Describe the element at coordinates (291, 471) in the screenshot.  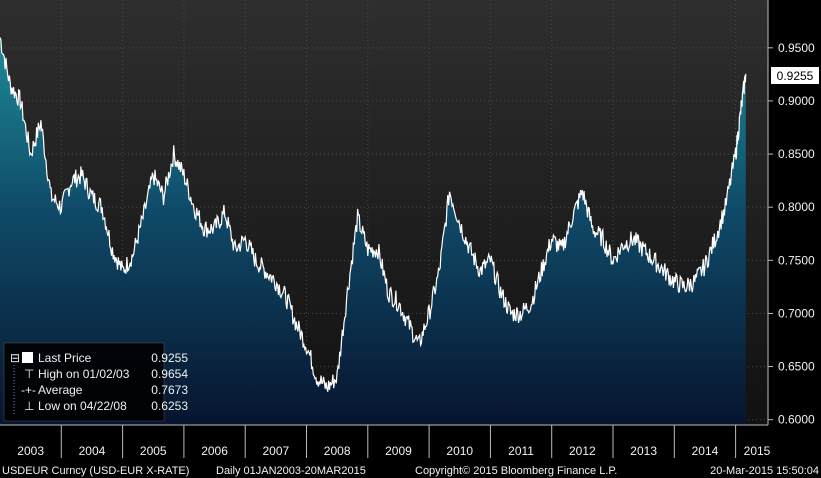
I see `footer-range: Daily 01JAN2003-20MAR2015` at that location.